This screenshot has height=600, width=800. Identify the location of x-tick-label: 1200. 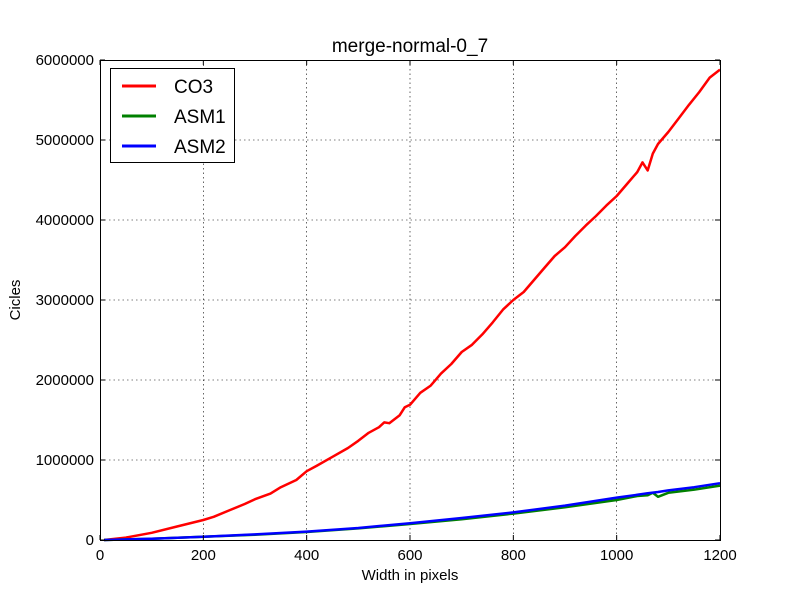
(719, 555).